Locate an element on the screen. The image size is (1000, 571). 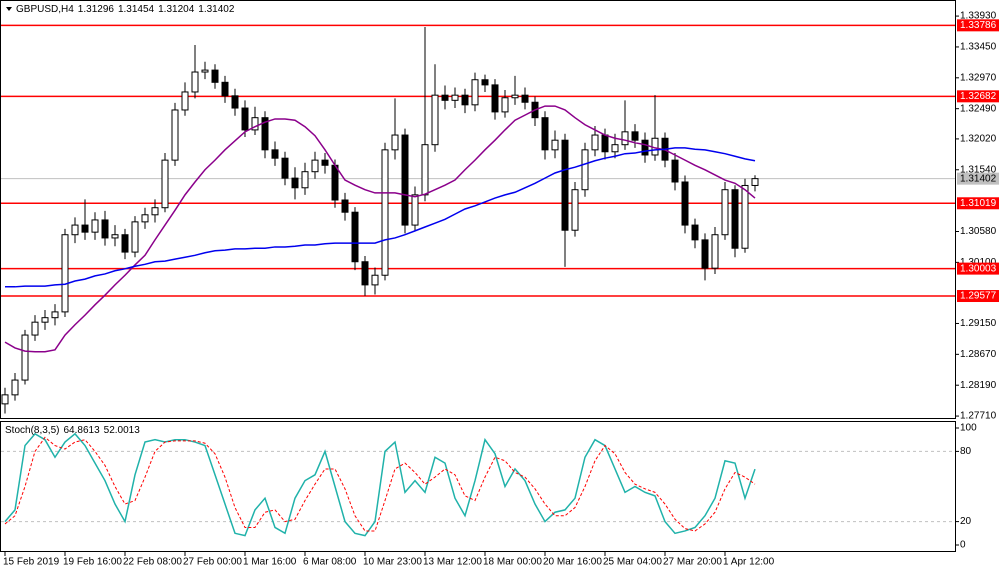
y-tick-label: 1.29150 is located at coordinates (978, 323).